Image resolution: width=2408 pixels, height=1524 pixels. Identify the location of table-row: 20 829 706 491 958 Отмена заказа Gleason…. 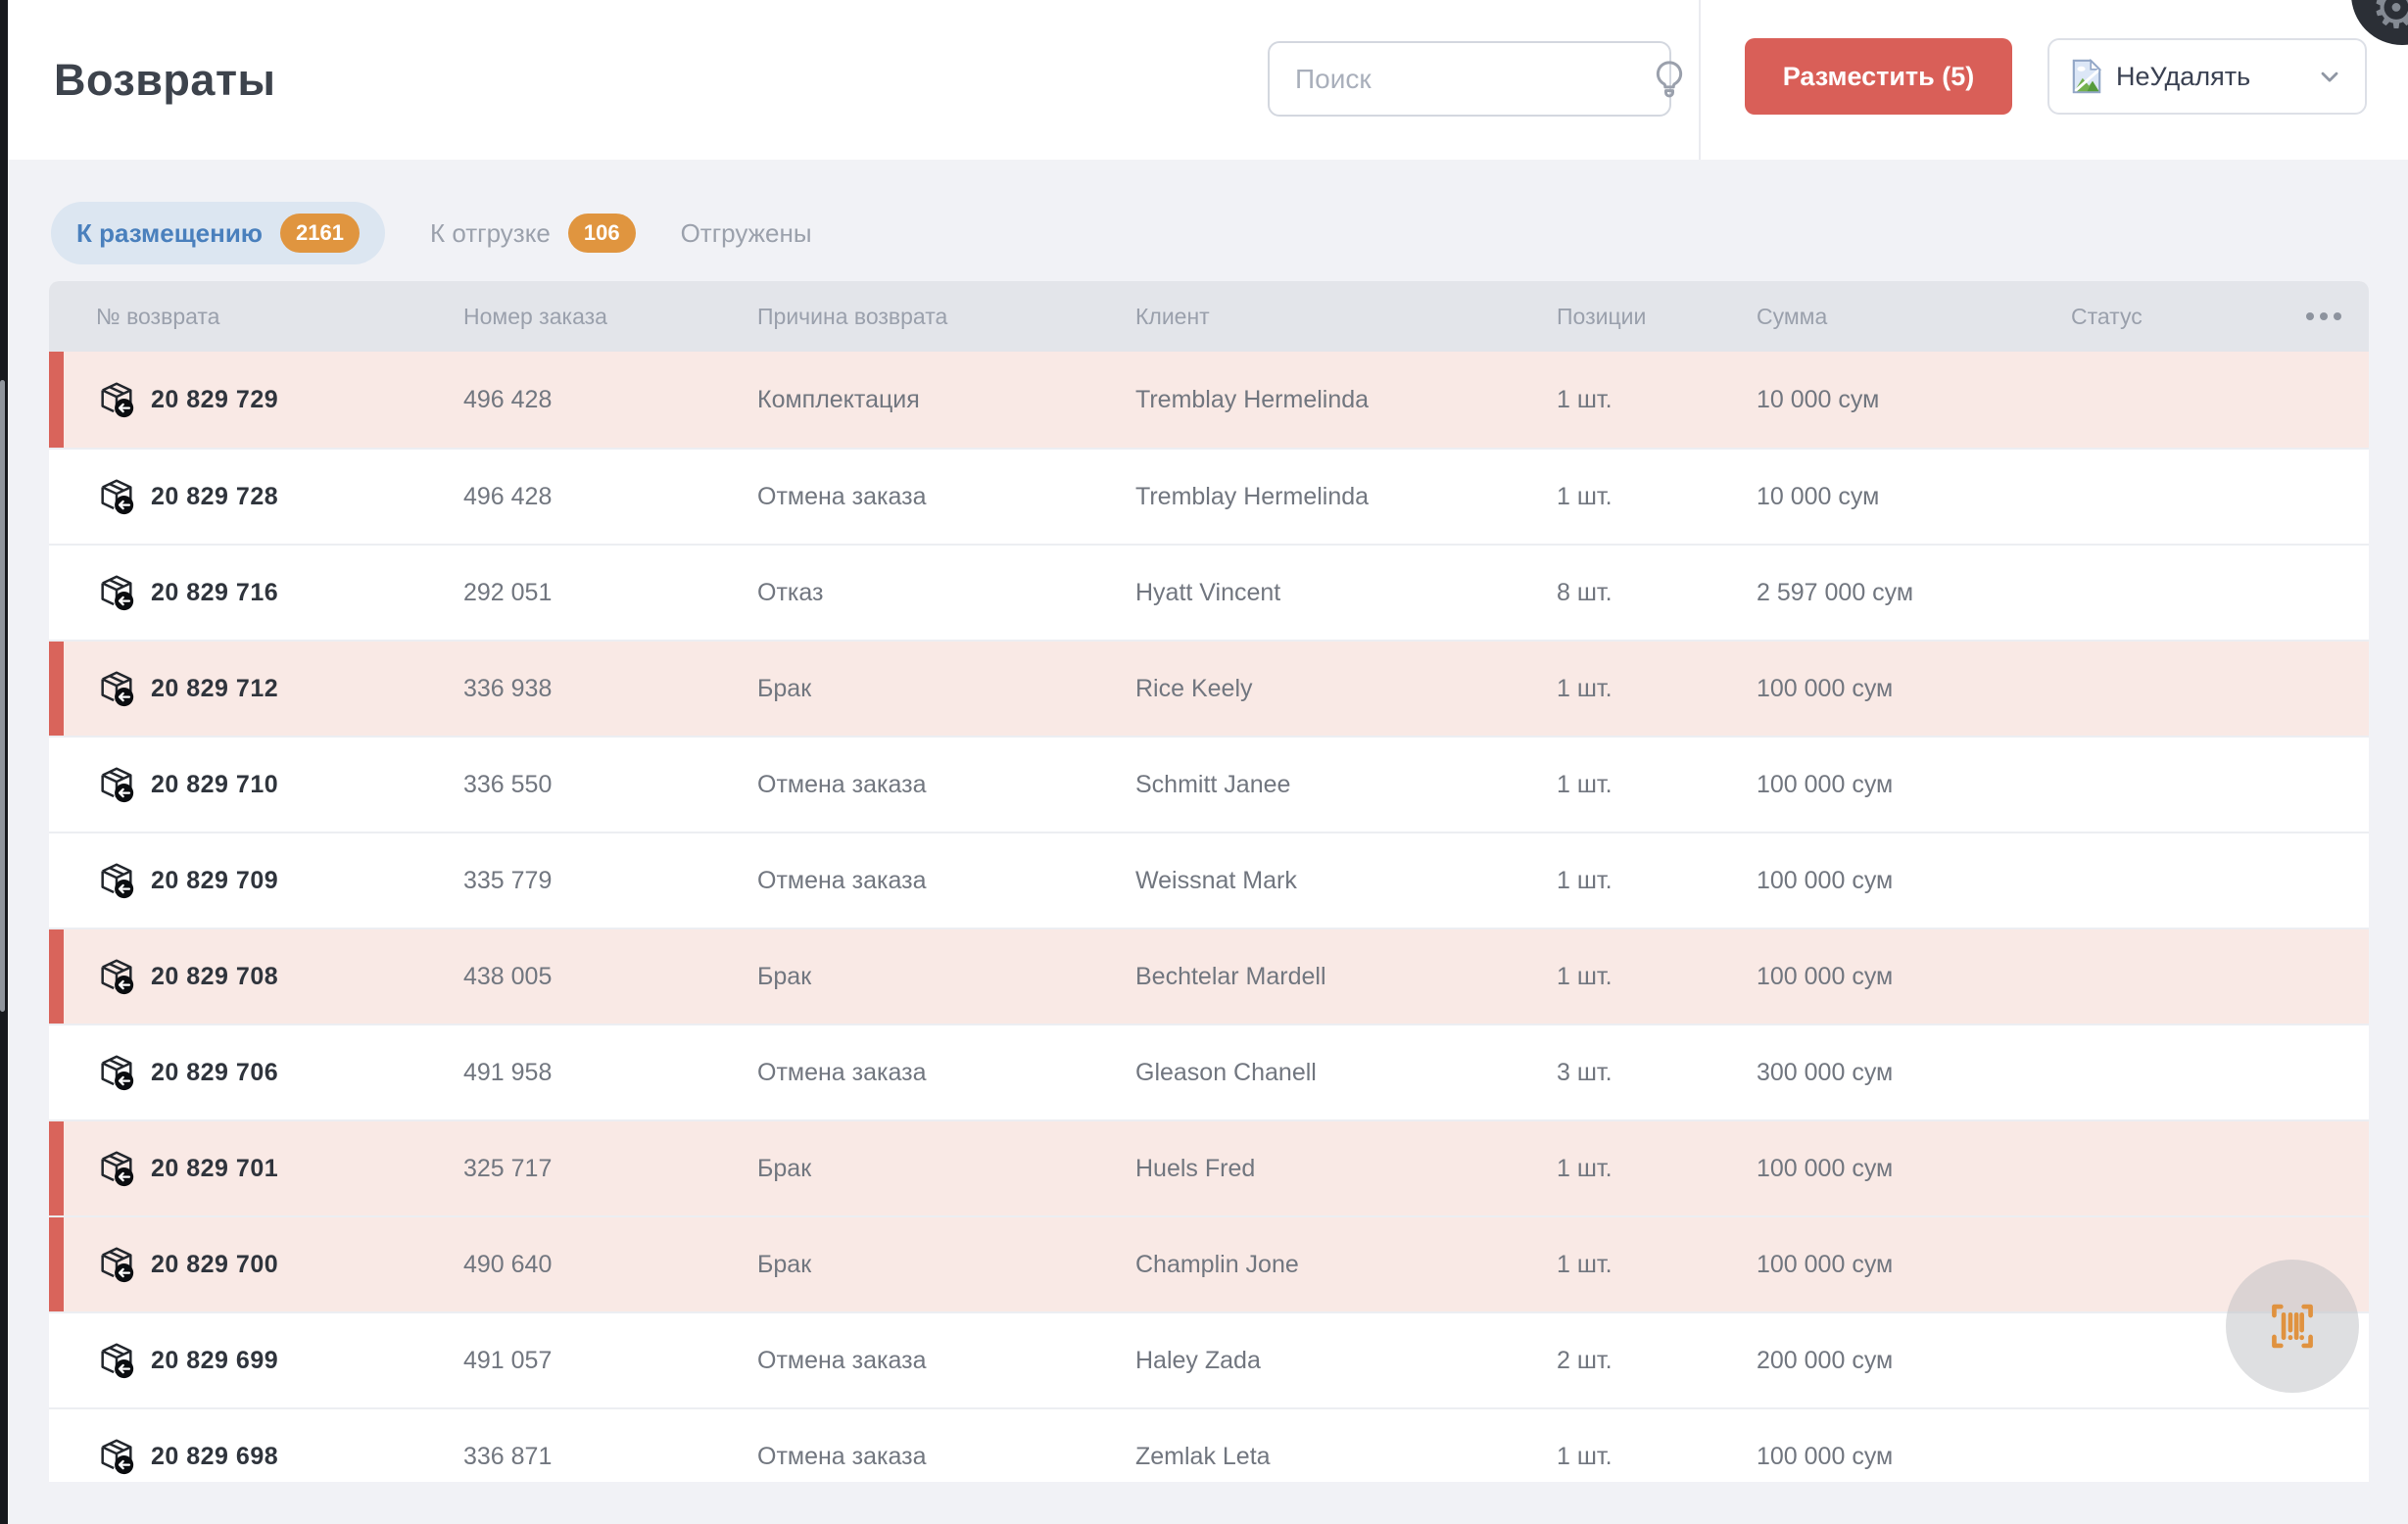
(1209, 1072).